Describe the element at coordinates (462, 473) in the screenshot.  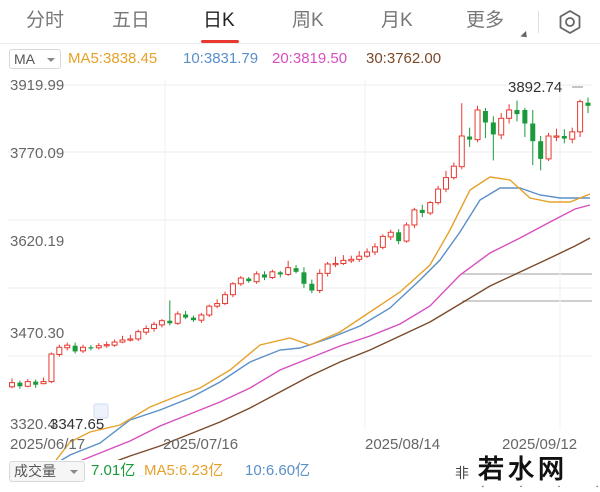
I see `watermark-flag-icon: 非` at that location.